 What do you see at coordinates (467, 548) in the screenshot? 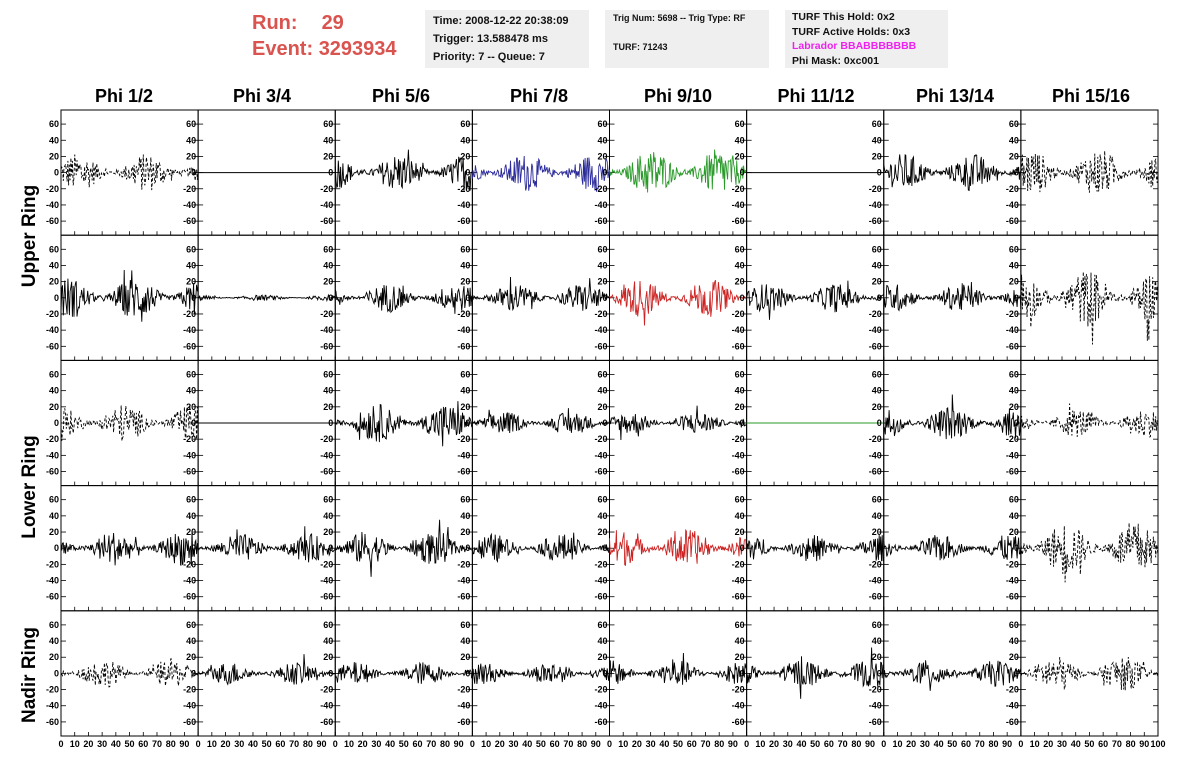
I see `ytick-label-r3-c3: 0` at bounding box center [467, 548].